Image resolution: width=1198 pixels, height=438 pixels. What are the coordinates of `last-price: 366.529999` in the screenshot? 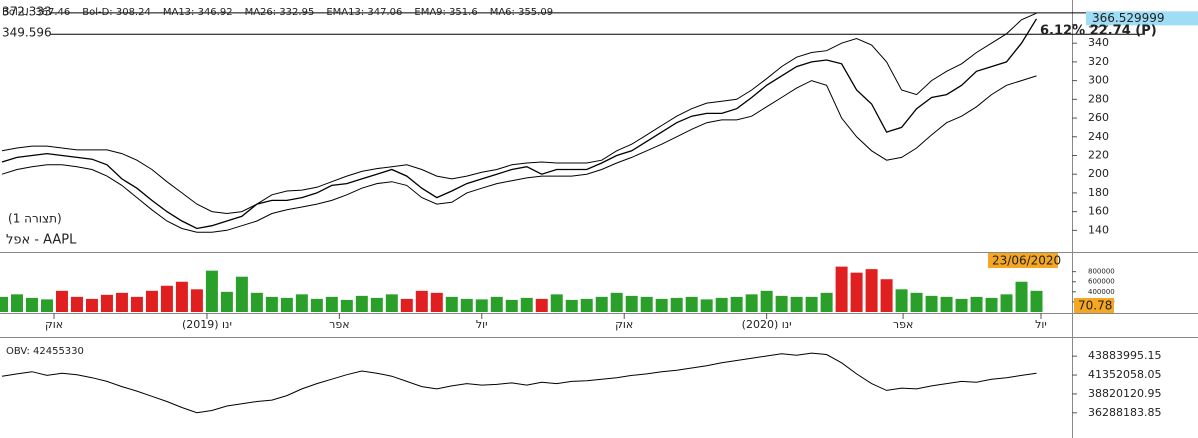 It's located at (1128, 18).